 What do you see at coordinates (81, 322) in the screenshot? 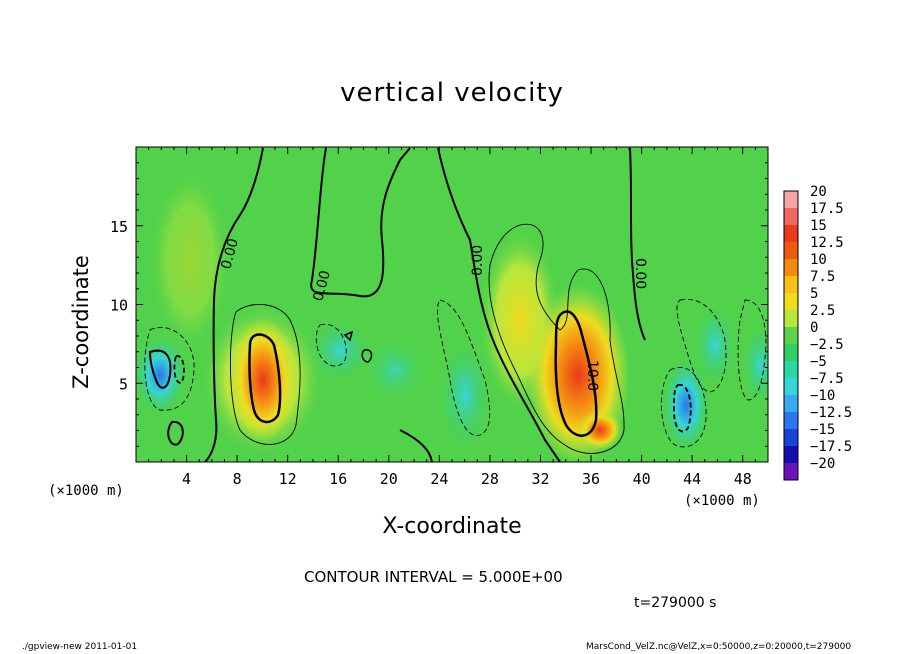
I see `y-axis-label: Z-coordinate` at bounding box center [81, 322].